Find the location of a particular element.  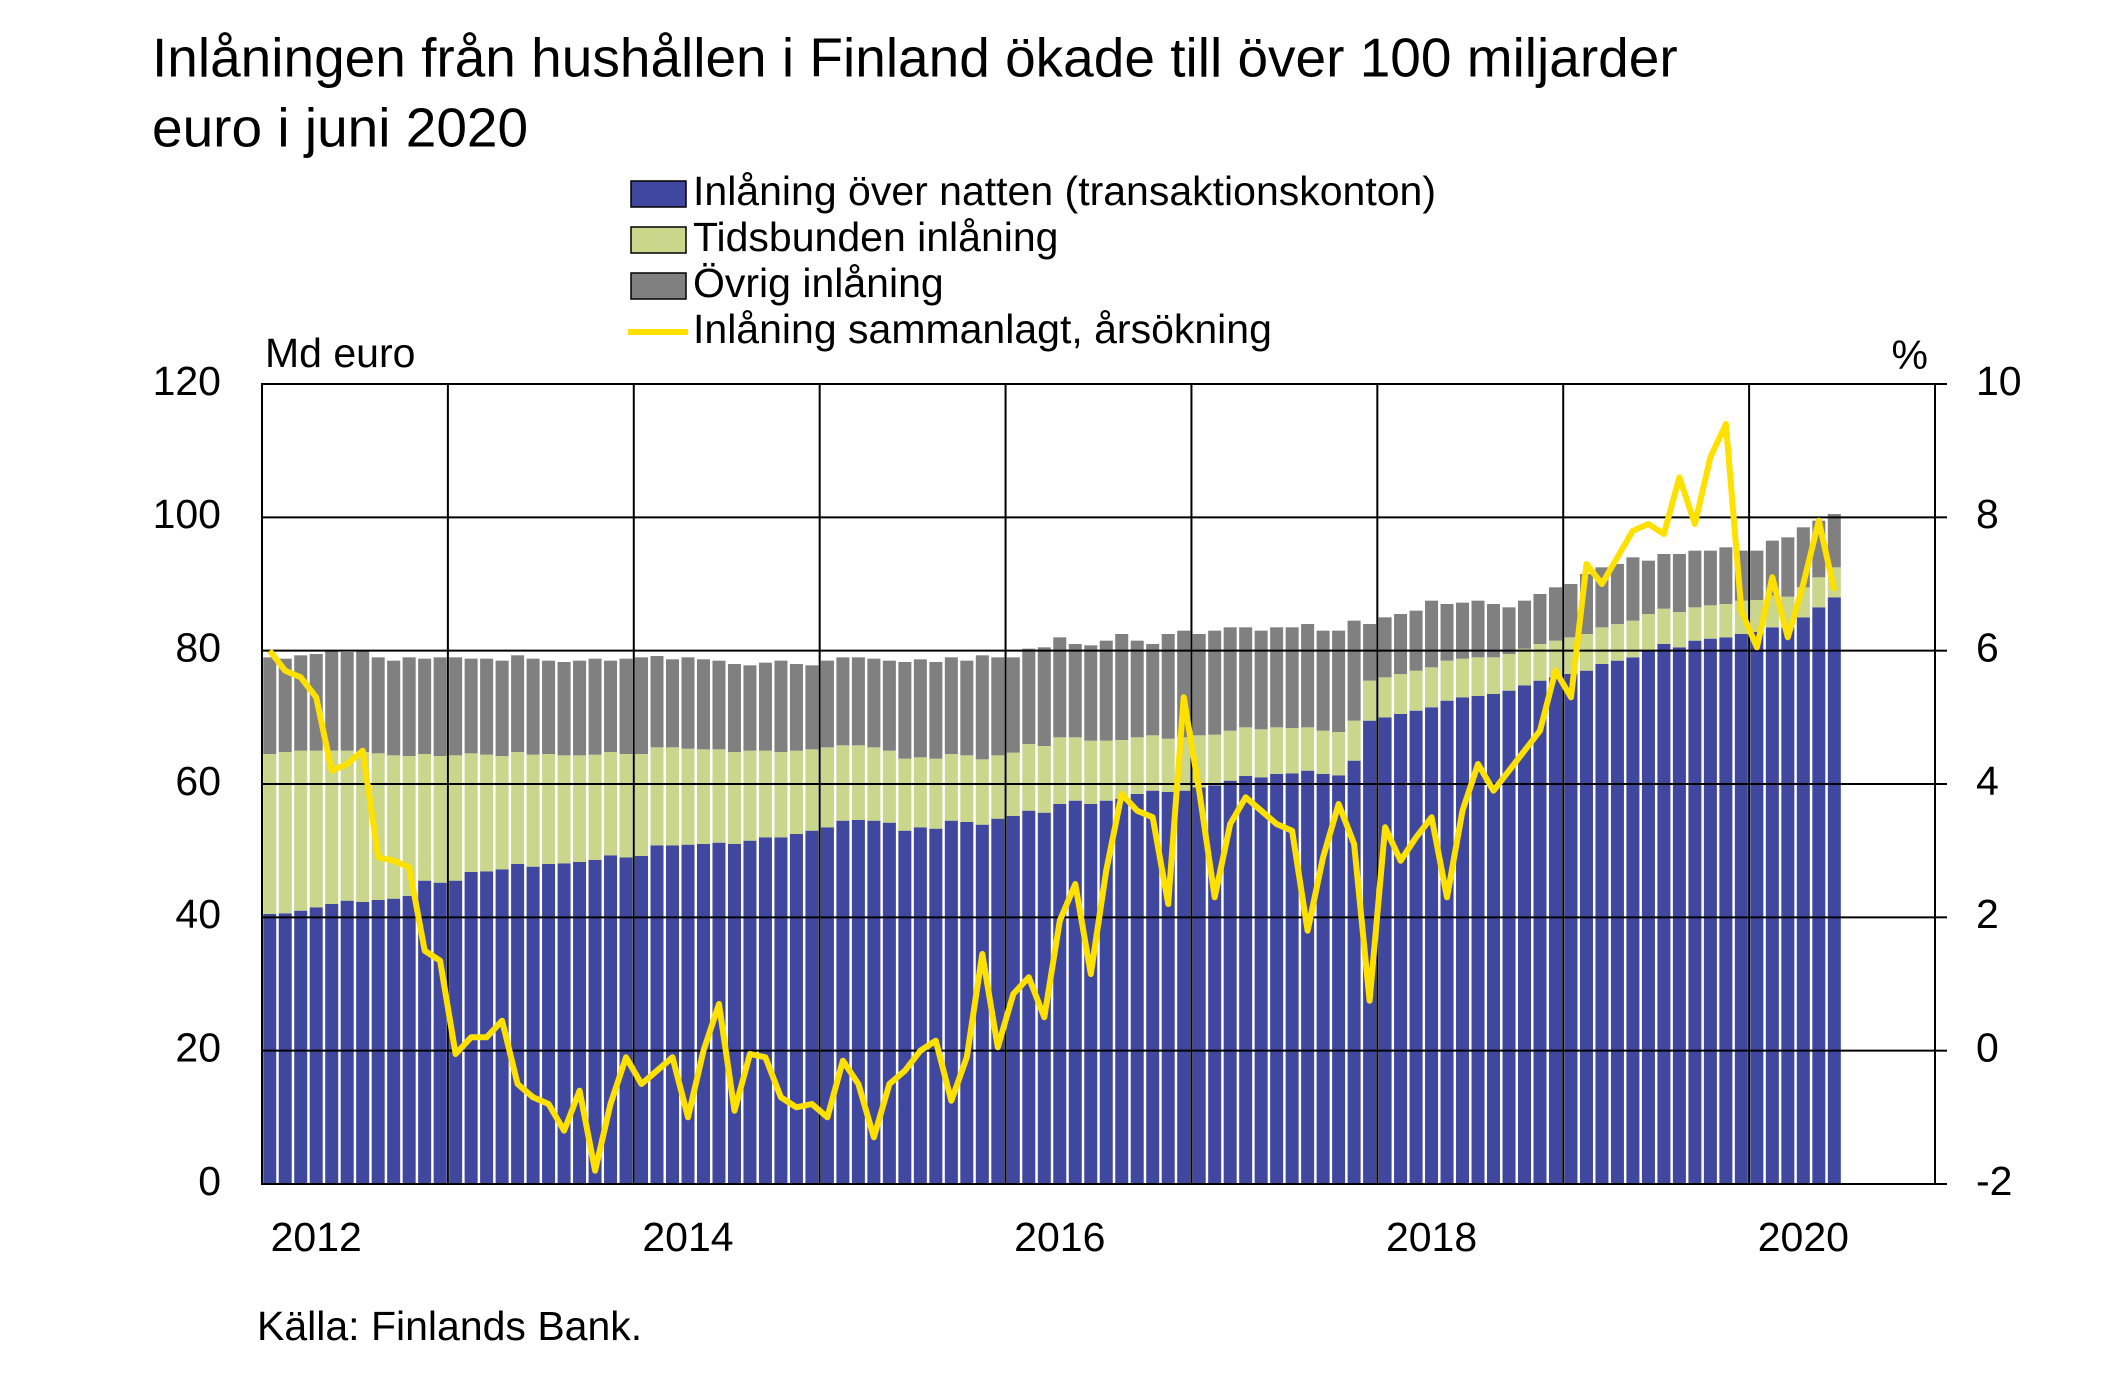

y2-tick-label: 10 is located at coordinates (1999, 381).